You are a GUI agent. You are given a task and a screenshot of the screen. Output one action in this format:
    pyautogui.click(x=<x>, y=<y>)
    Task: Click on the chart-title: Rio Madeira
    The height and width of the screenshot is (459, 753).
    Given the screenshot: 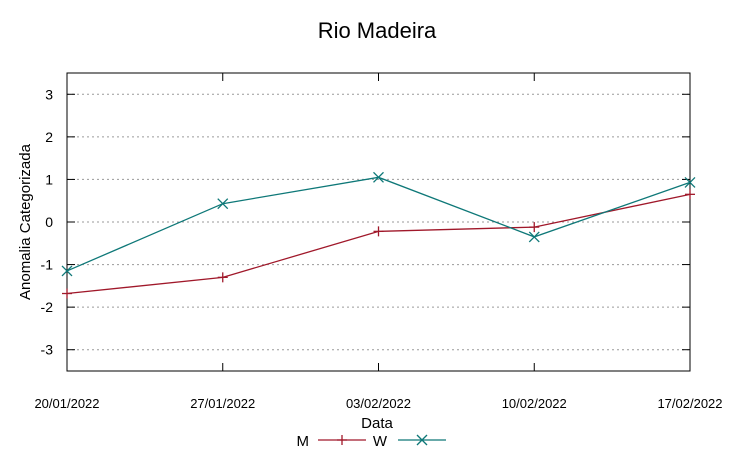 What is the action you would take?
    pyautogui.click(x=377, y=30)
    